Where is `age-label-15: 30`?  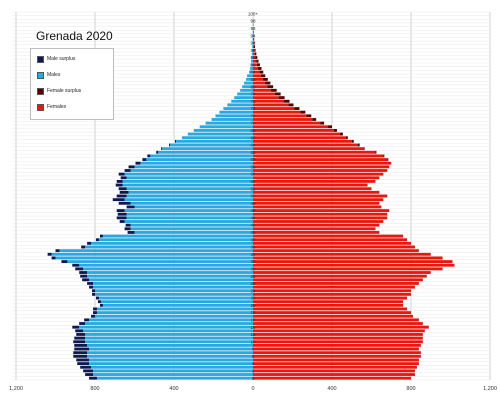
age-label-15: 30 is located at coordinates (253, 268).